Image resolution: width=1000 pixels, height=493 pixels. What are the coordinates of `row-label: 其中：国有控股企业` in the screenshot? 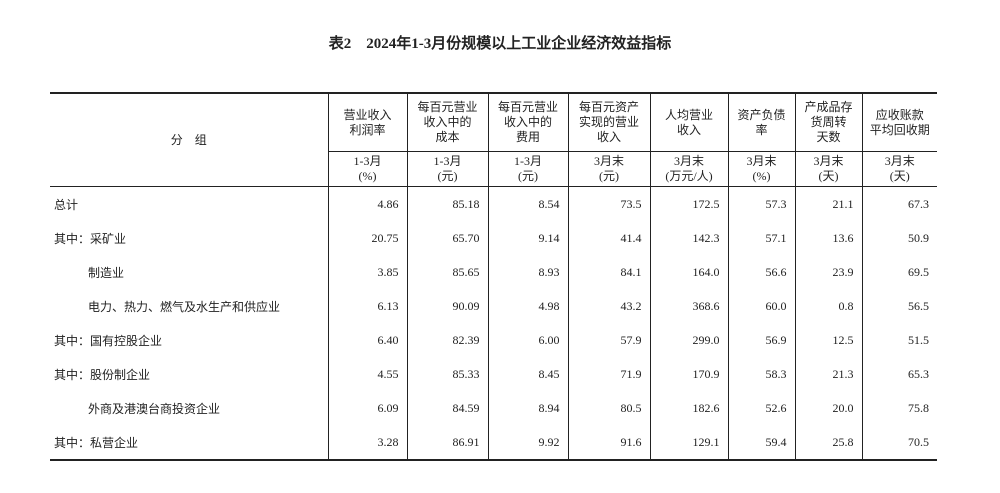 It's located at (108, 340).